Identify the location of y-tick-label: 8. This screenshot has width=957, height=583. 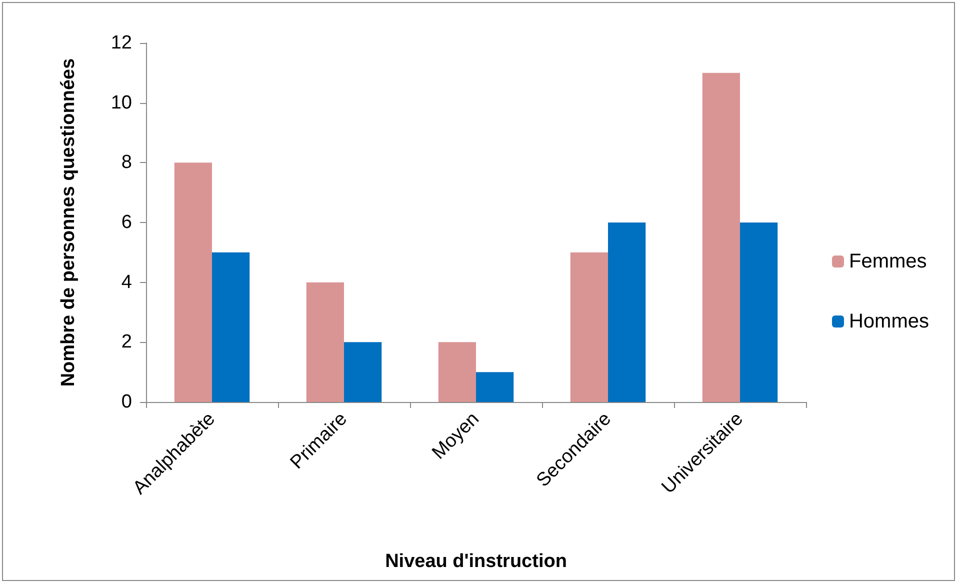
(126, 163).